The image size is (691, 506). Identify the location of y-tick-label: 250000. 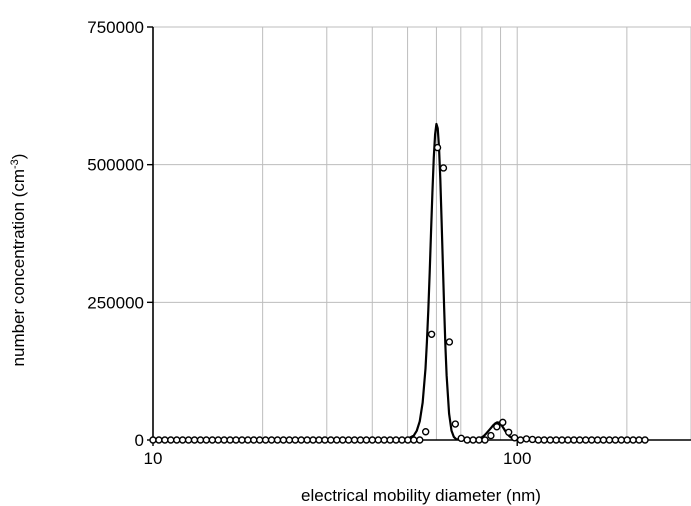
(115, 302).